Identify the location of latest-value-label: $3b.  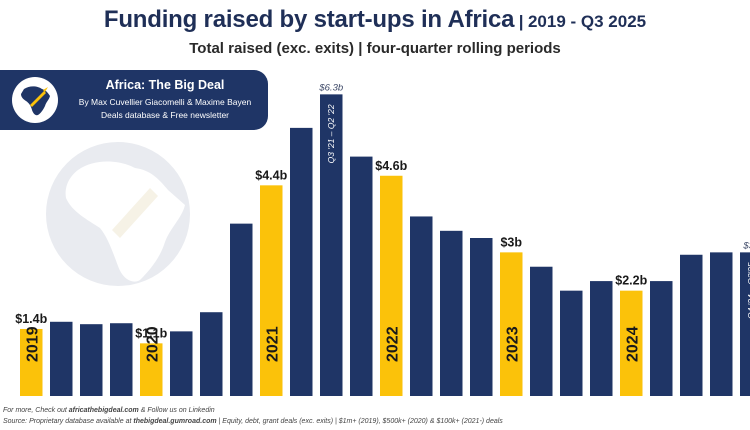
(746, 245).